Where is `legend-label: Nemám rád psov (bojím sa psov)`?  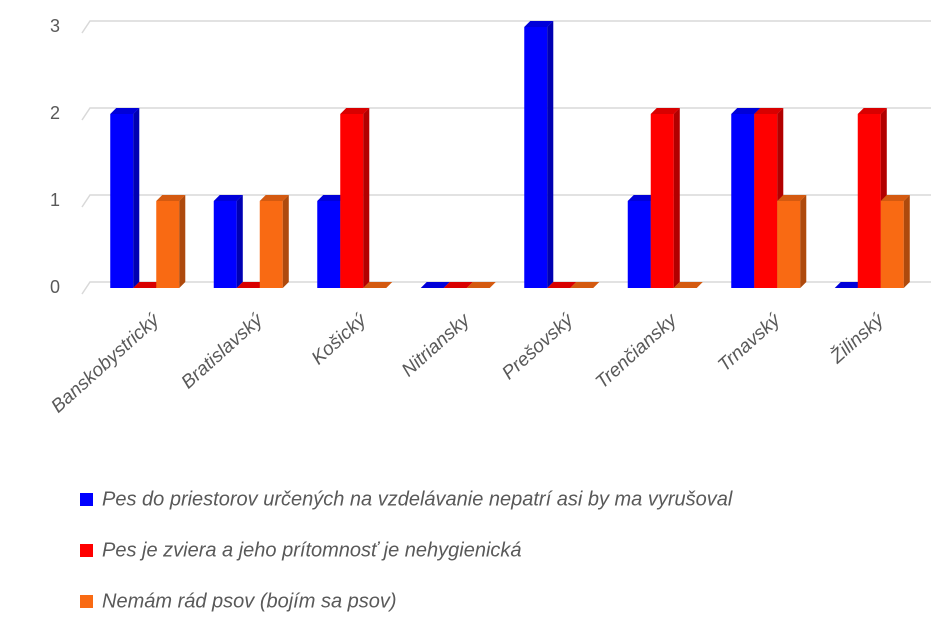
legend-label: Nemám rád psov (bojím sa psov) is located at coordinates (249, 601).